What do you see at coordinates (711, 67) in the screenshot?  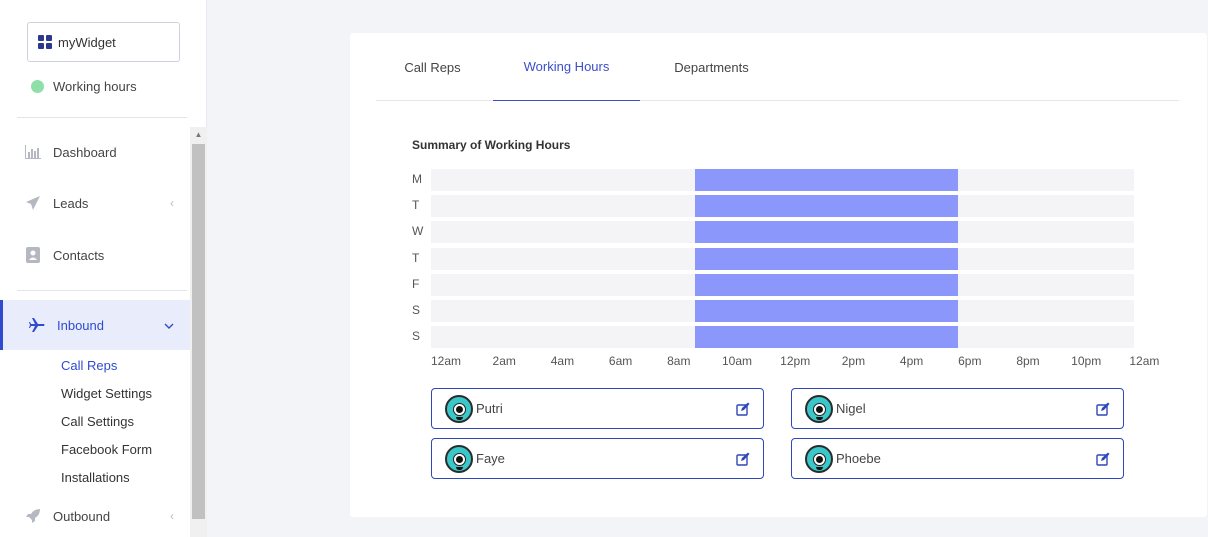 I see `tab-departments: Departments` at bounding box center [711, 67].